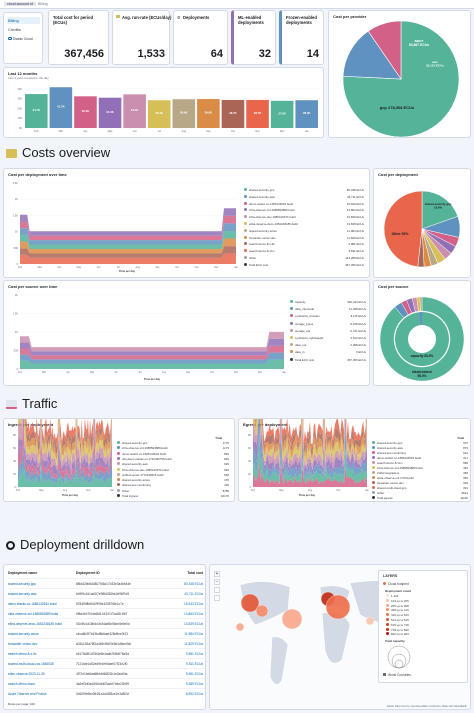 This screenshot has width=474, height=713. Describe the element at coordinates (110, 112) in the screenshot. I see `bar` at that location.